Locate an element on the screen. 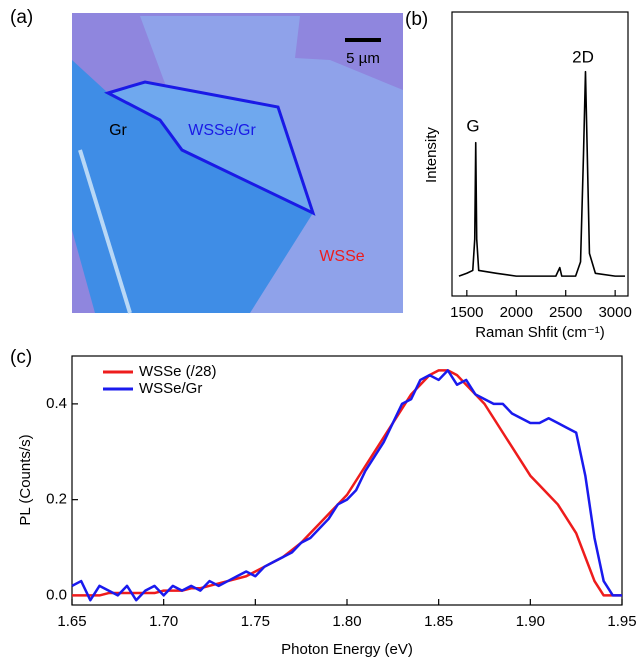 Image resolution: width=638 pixels, height=664 pixels. legend-label: WSSe (/28) is located at coordinates (178, 371).